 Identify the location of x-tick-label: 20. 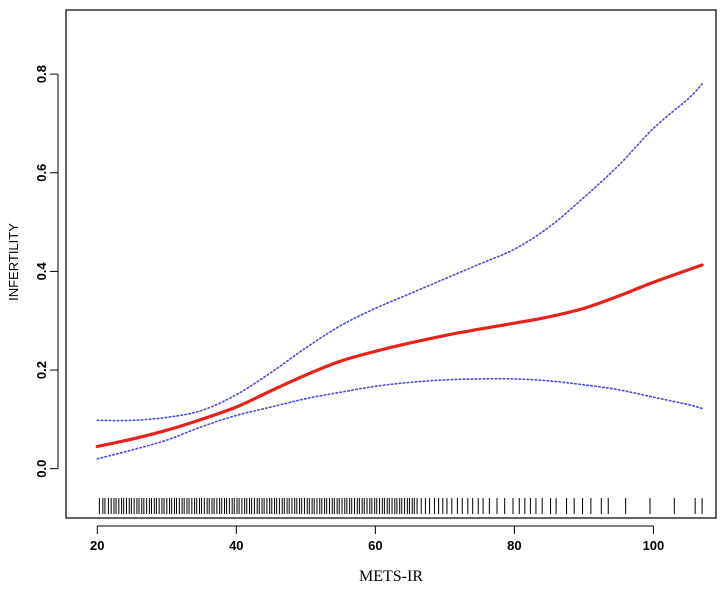
(97, 545).